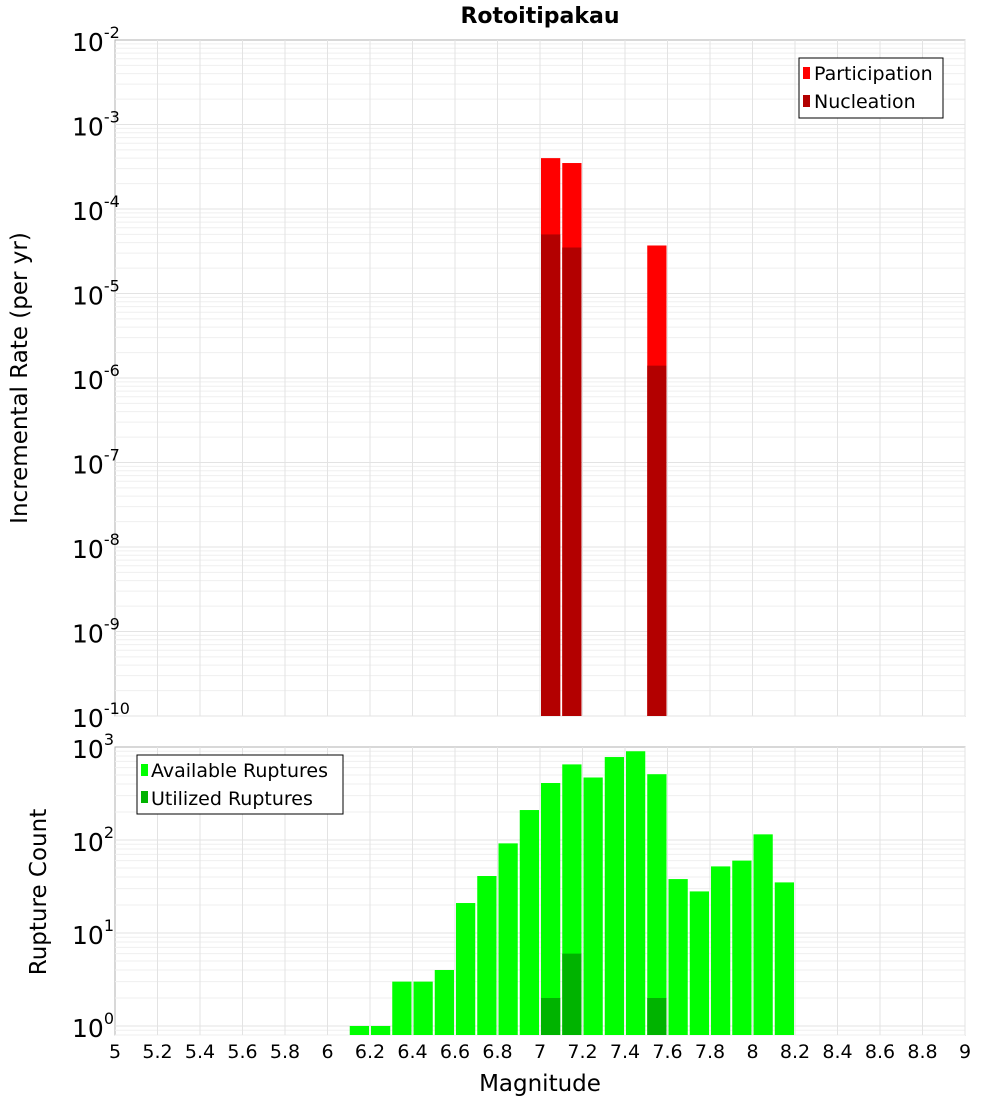 Image resolution: width=1000 pixels, height=1100 pixels. I want to click on top-legend: Participation Nucleation, so click(871, 88).